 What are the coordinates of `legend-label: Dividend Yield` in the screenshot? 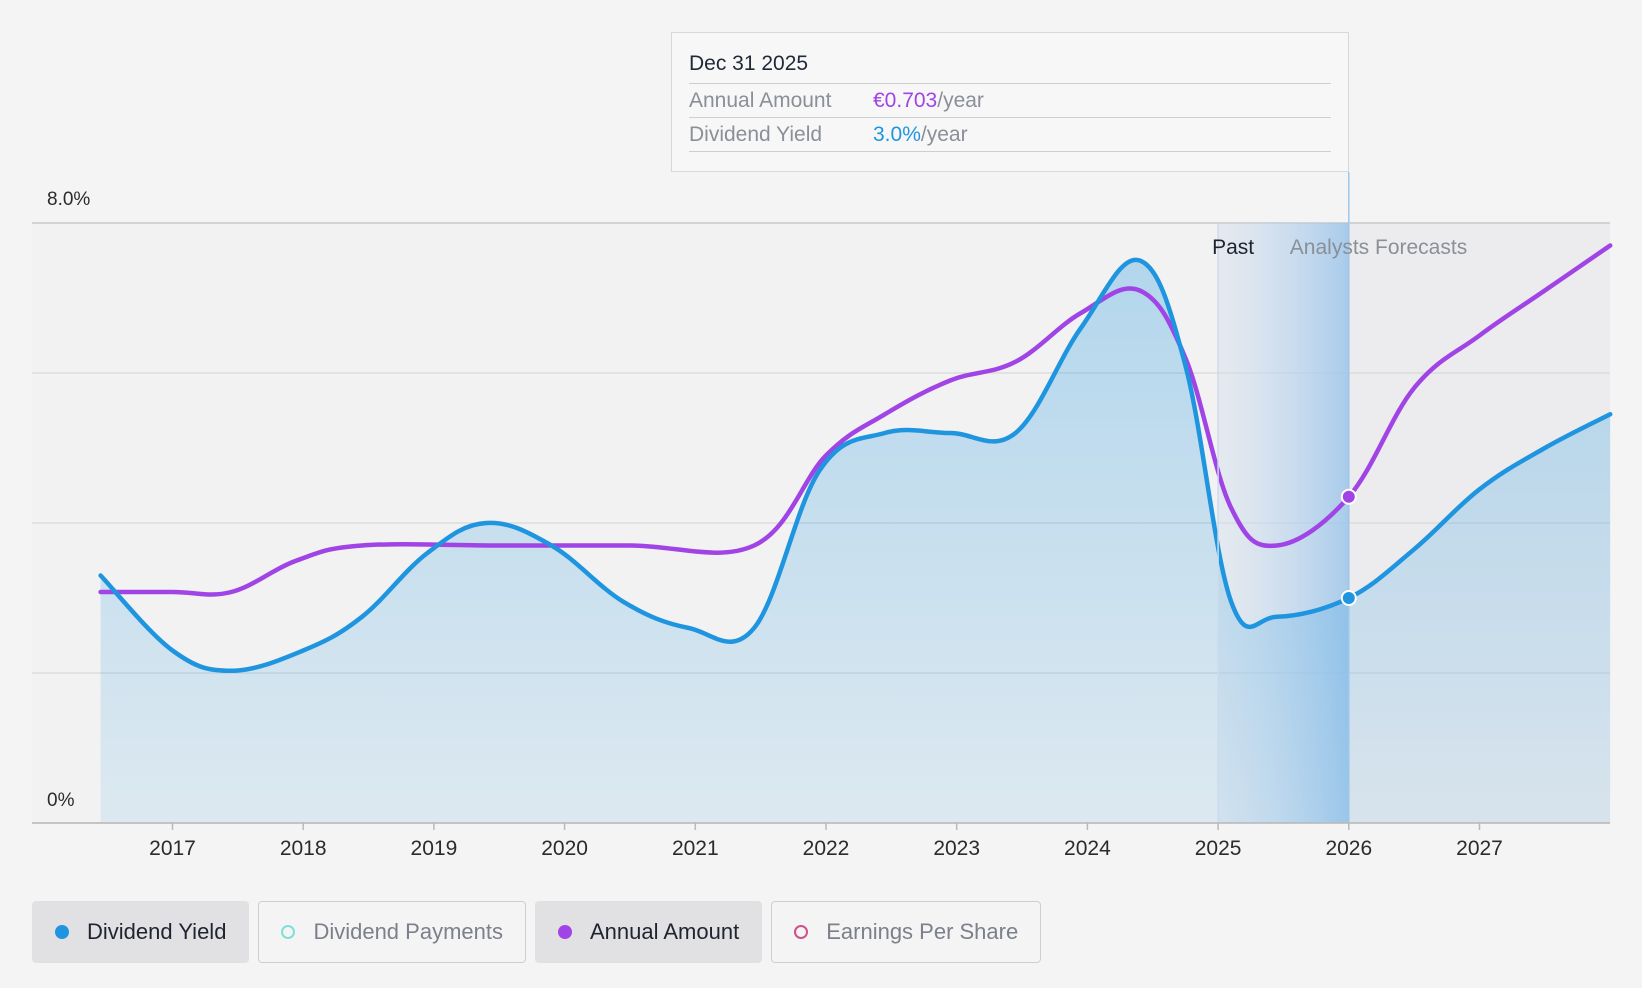 It's located at (157, 931).